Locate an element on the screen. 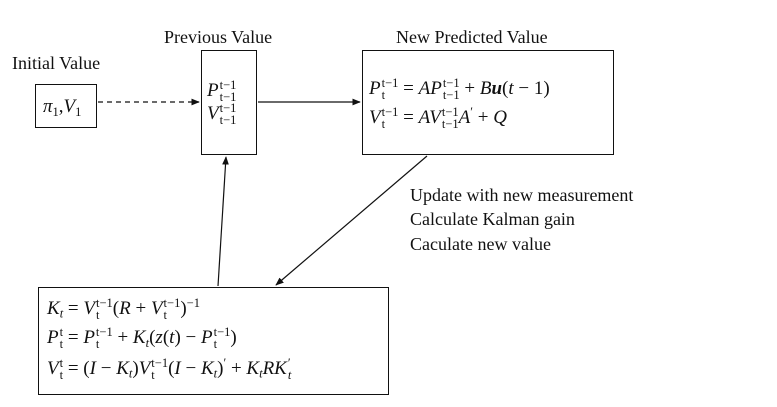 The image size is (777, 407). previous-value-label: Previous Value is located at coordinates (218, 37).